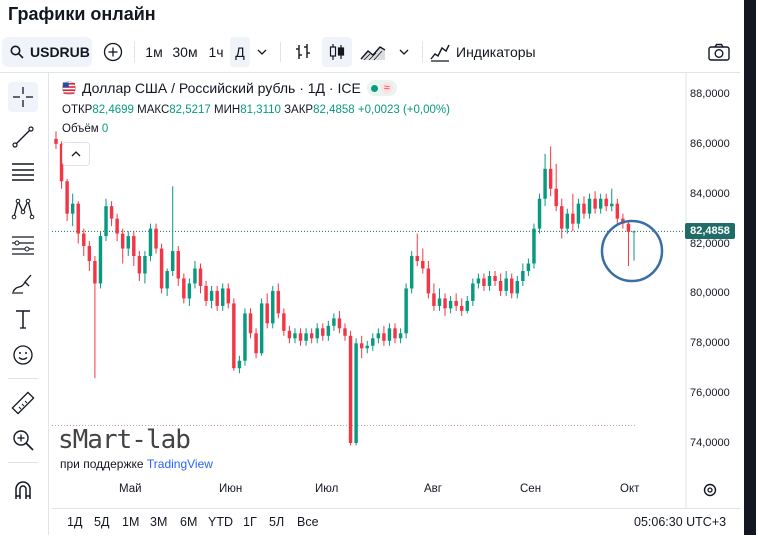  I want to click on magnet-tool, so click(23, 490).